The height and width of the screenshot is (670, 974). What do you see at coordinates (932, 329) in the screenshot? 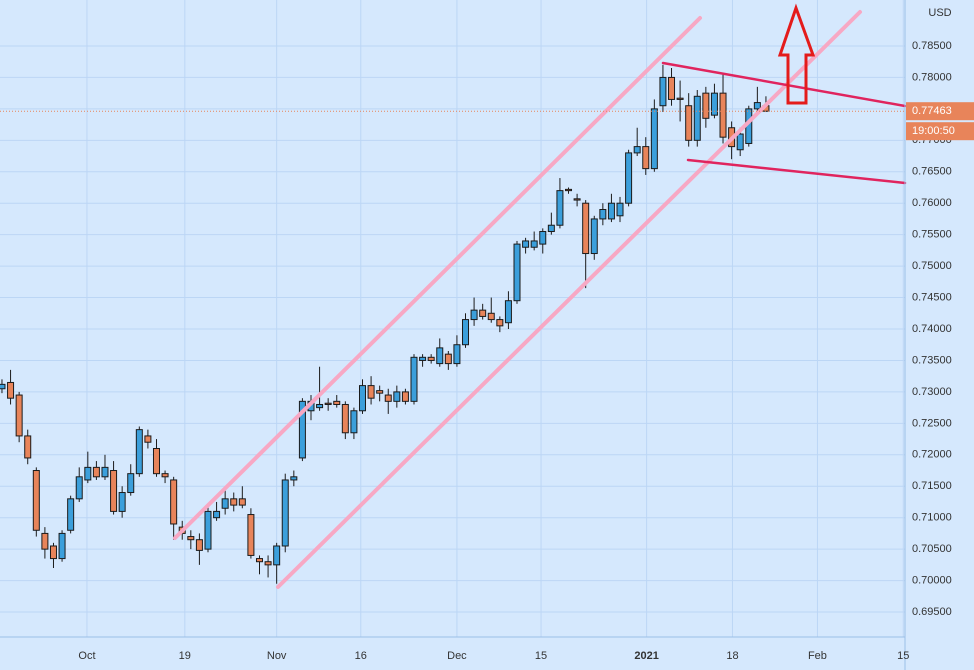
I see `y-tick-label: 0.74000` at bounding box center [932, 329].